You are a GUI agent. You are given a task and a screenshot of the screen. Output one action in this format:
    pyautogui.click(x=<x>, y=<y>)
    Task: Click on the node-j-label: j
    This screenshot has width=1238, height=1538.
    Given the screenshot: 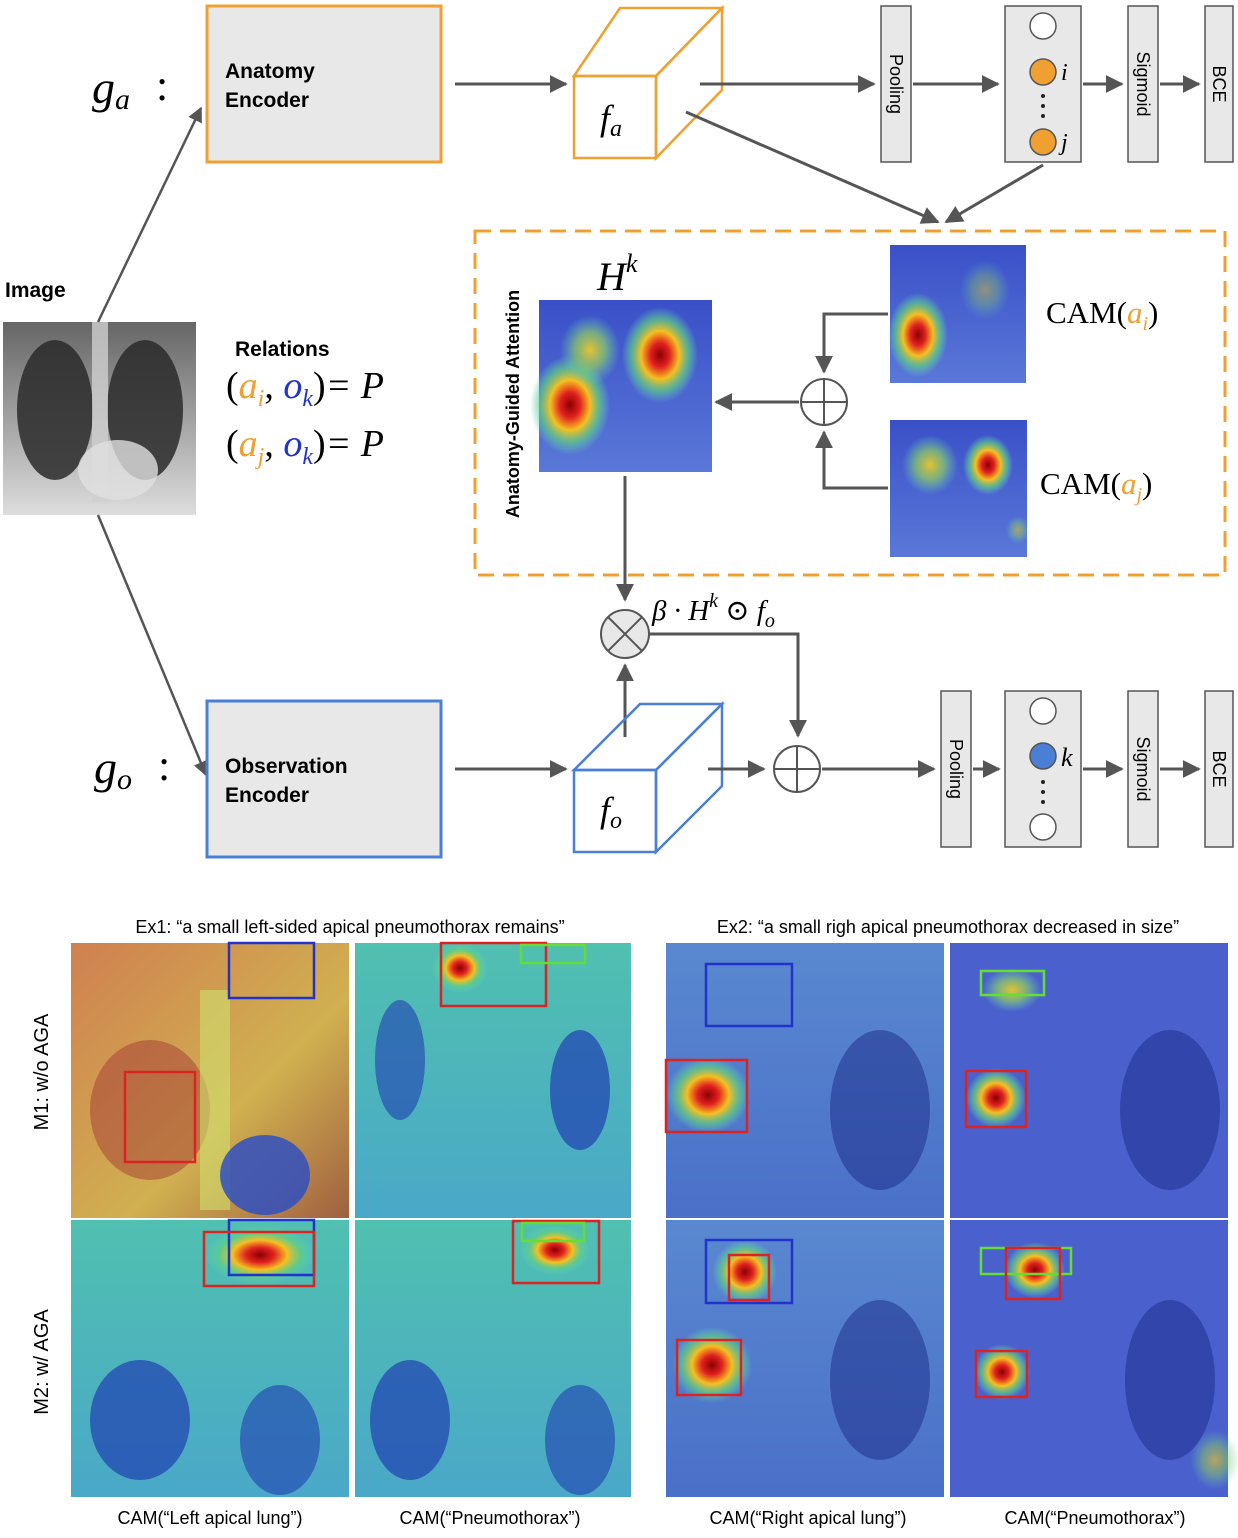 What is the action you would take?
    pyautogui.click(x=1063, y=143)
    